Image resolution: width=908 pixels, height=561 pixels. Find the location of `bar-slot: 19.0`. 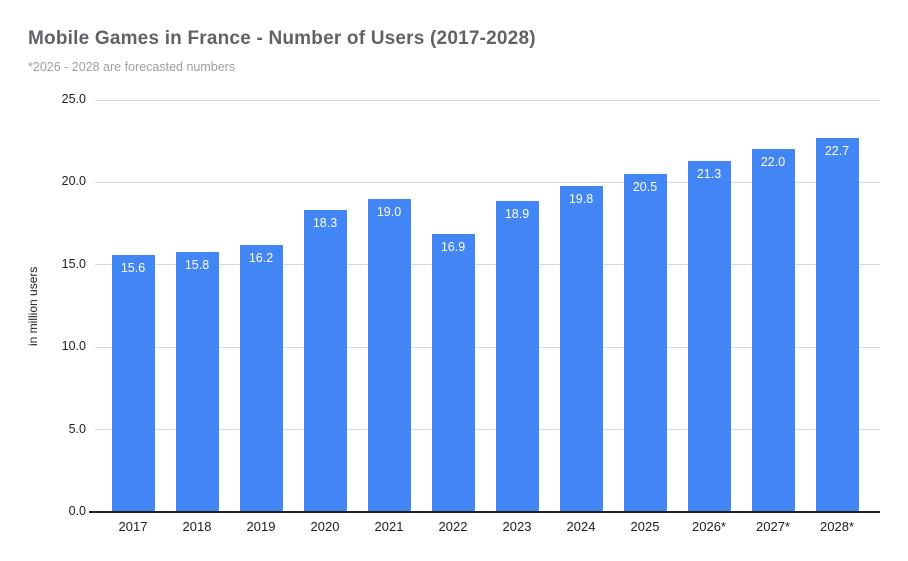

bar-slot: 19.0 is located at coordinates (389, 306).